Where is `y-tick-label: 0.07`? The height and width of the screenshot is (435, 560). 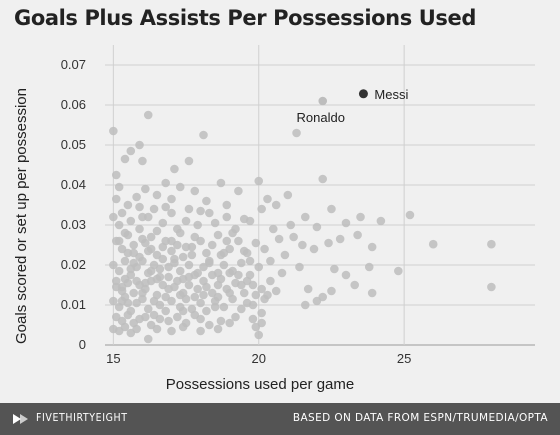
y-tick-label: 0.07 is located at coordinates (73, 64).